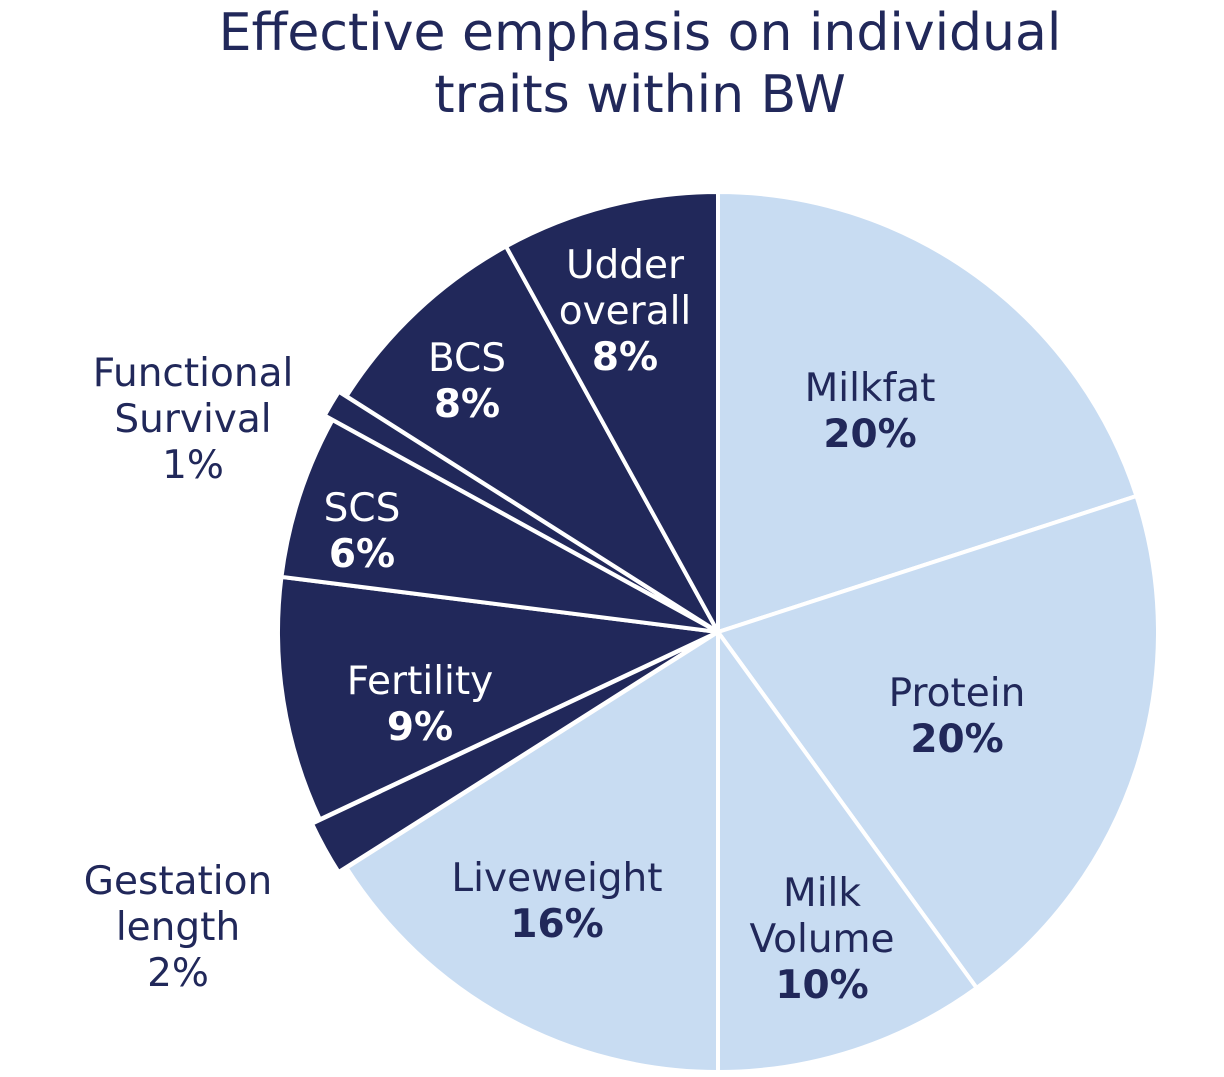  I want to click on slice-label: Milkfat 20%, so click(870, 412).